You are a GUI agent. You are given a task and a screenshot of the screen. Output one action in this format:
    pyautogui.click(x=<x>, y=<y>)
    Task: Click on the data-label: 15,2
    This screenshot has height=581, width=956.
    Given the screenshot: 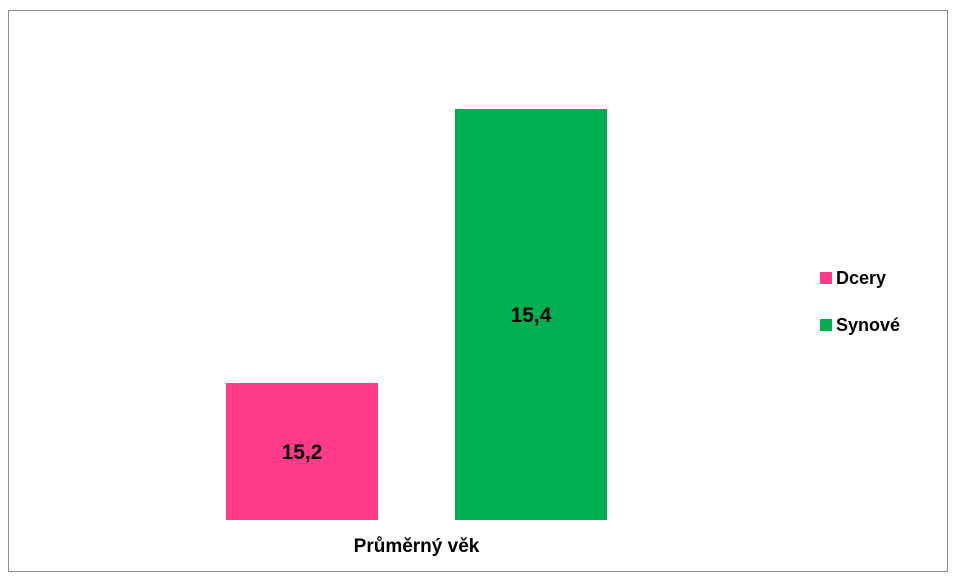 What is the action you would take?
    pyautogui.click(x=302, y=452)
    